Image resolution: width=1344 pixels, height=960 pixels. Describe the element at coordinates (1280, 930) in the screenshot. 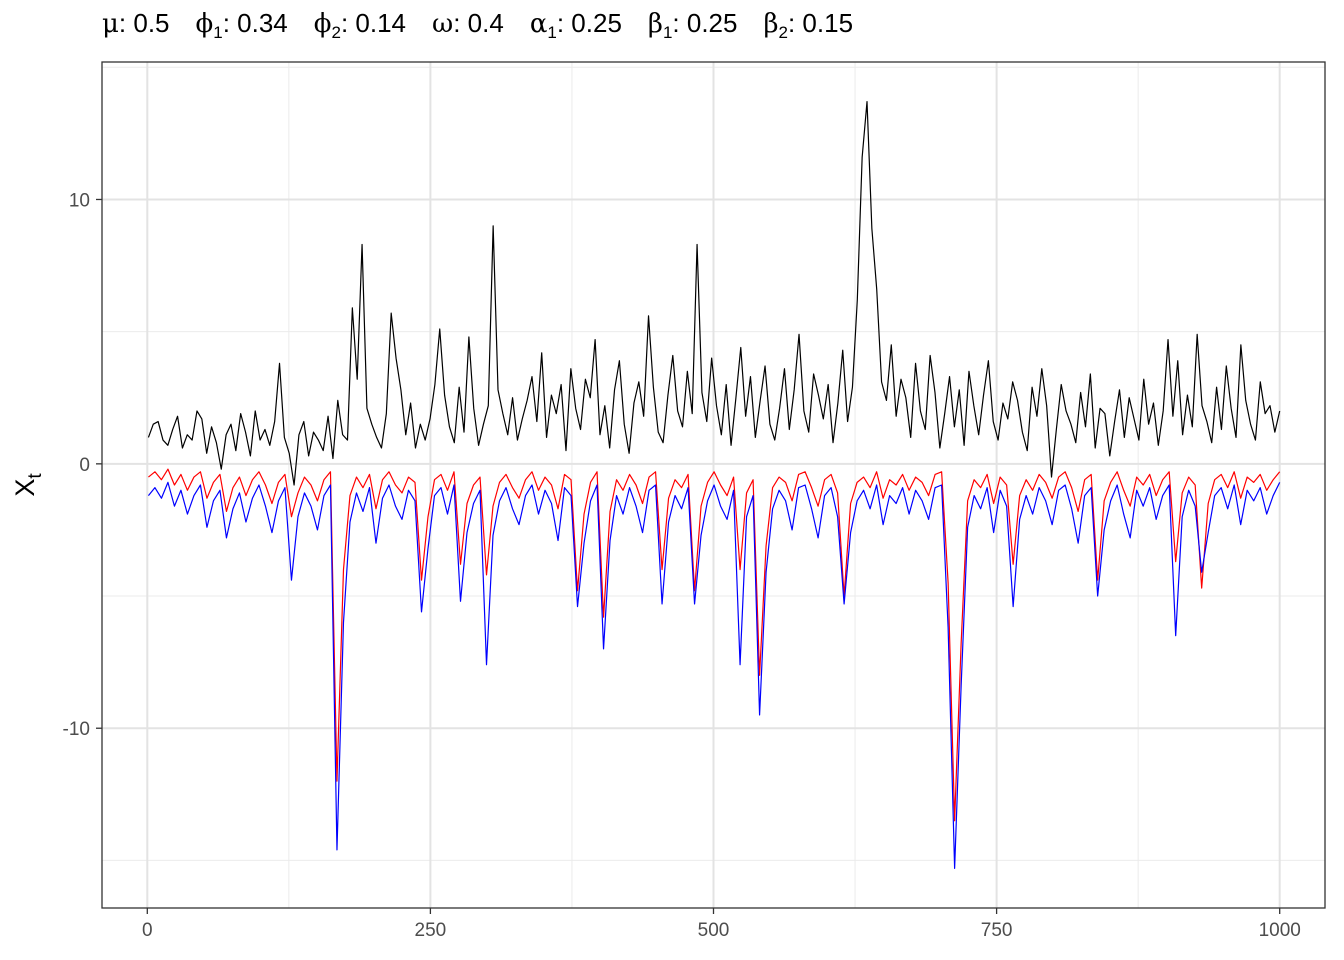

I see `x-tick-label: 1000` at that location.